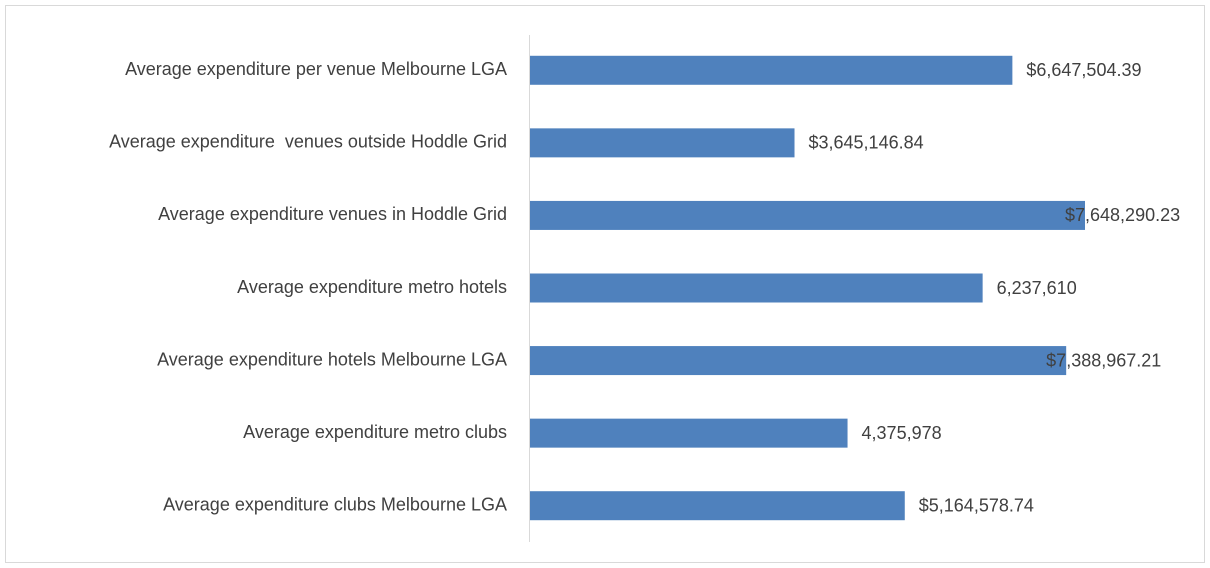  What do you see at coordinates (1122, 215) in the screenshot?
I see `value-label: $7,648,290.23` at bounding box center [1122, 215].